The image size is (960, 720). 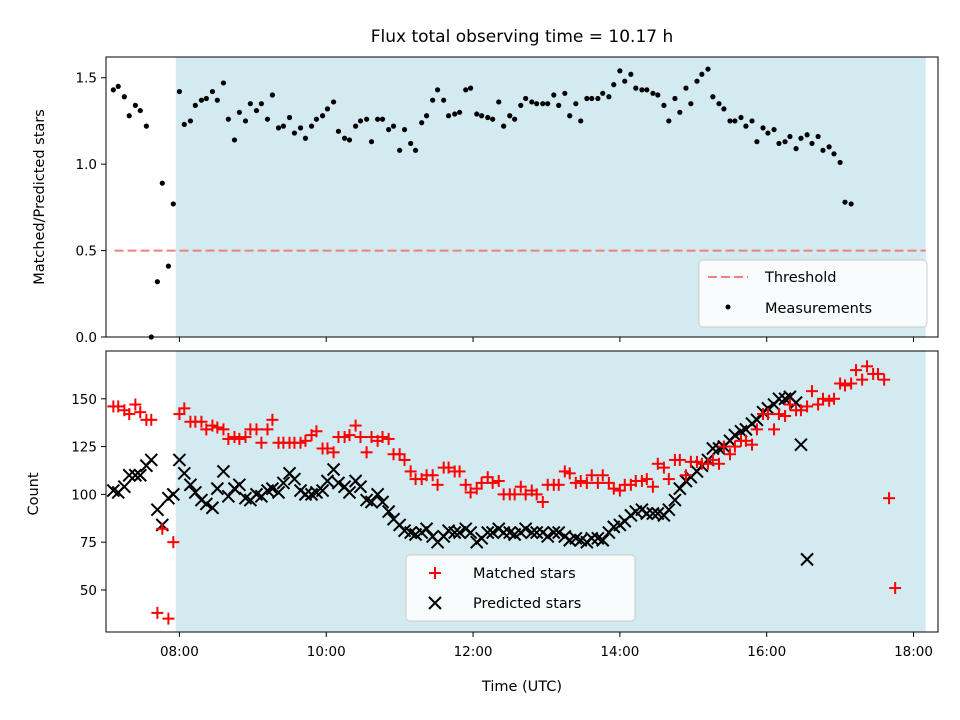 I want to click on x-axis-label: Time (UTC), so click(x=521, y=687).